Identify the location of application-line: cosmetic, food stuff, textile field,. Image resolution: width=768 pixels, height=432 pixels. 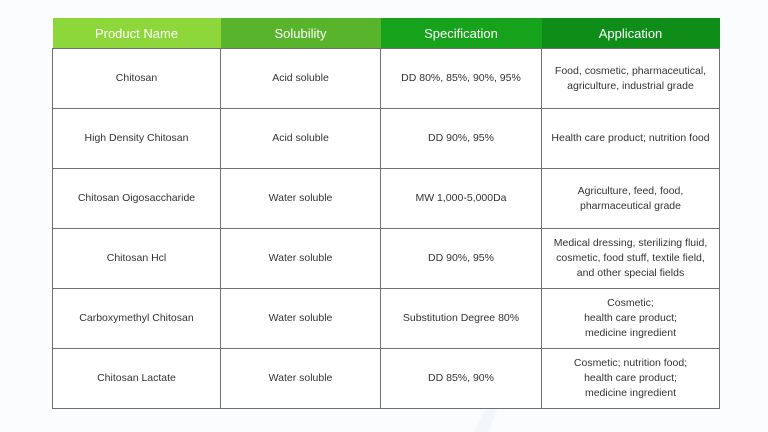
(630, 258).